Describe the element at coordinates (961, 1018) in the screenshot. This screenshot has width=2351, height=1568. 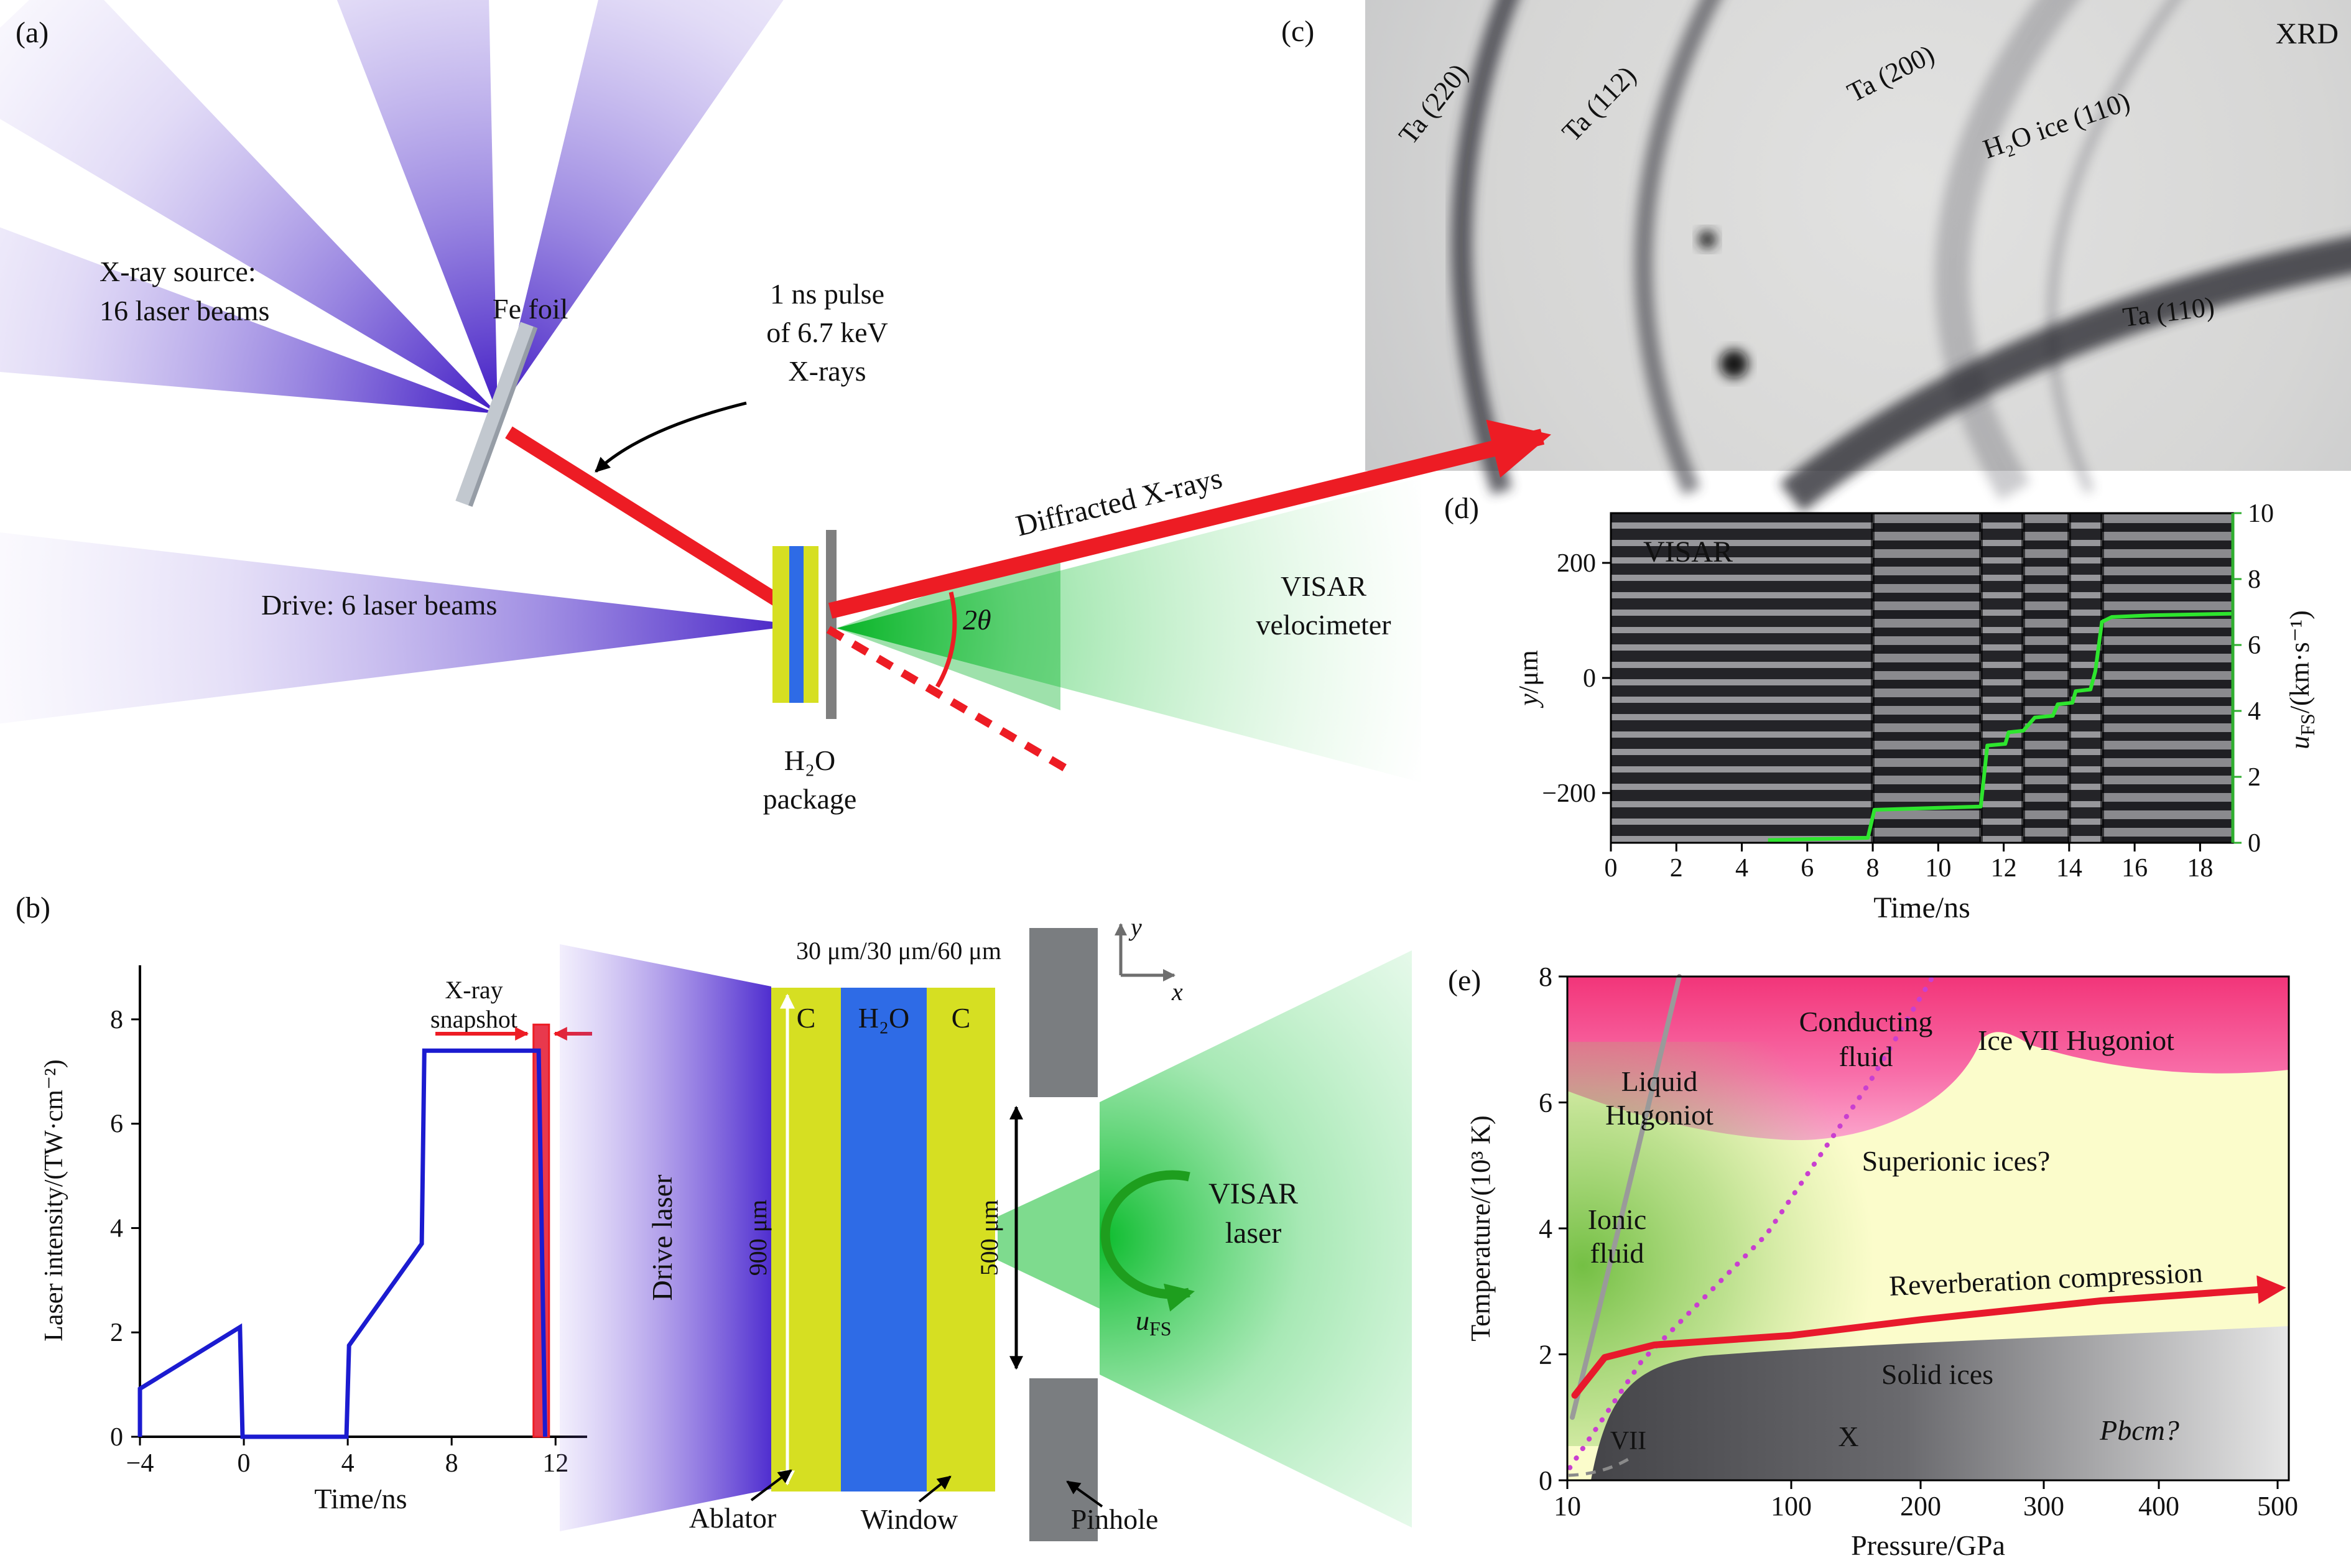
I see `layer-label-c2: C` at that location.